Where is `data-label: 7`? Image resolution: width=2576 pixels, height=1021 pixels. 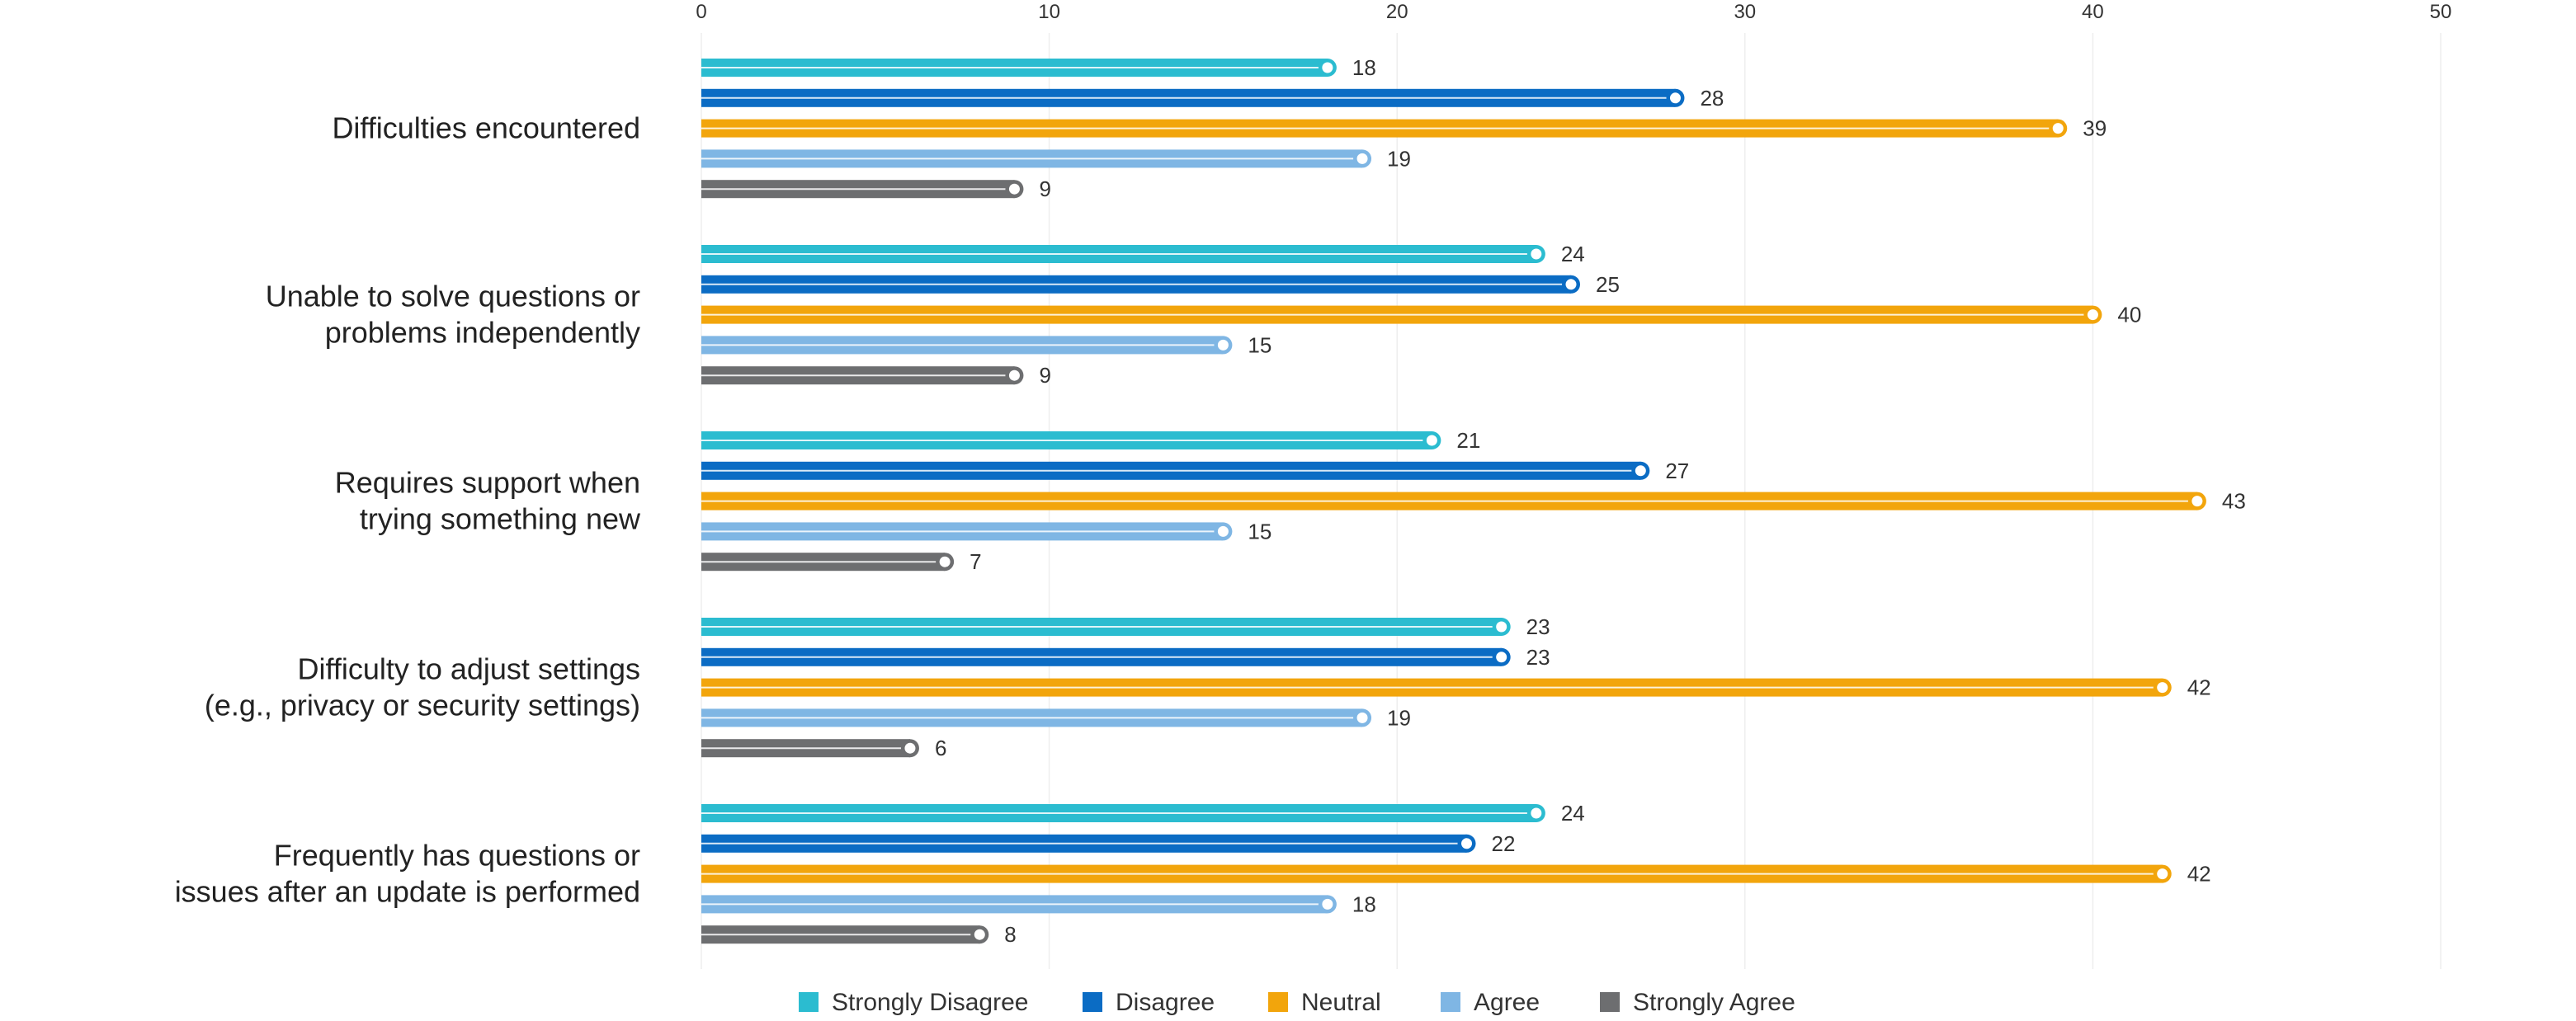 data-label: 7 is located at coordinates (976, 561).